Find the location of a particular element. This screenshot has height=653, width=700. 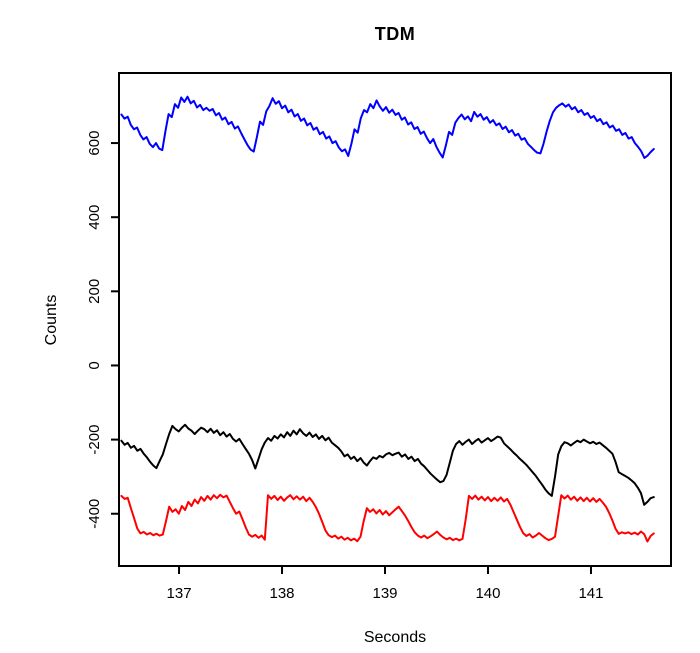

y-tick-label: 400 is located at coordinates (94, 217).